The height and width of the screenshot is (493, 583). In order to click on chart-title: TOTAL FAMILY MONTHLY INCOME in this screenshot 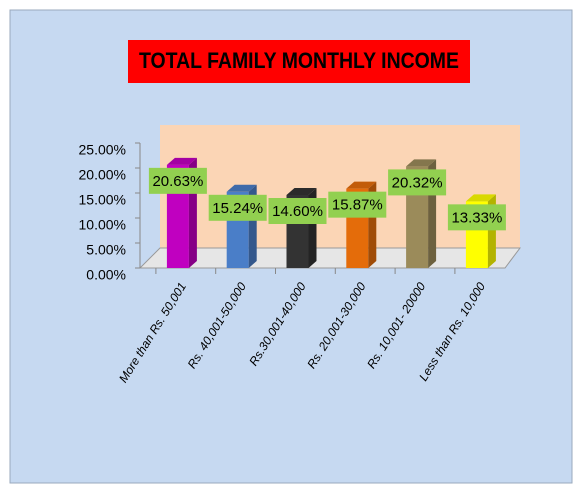, I will do `click(299, 60)`.